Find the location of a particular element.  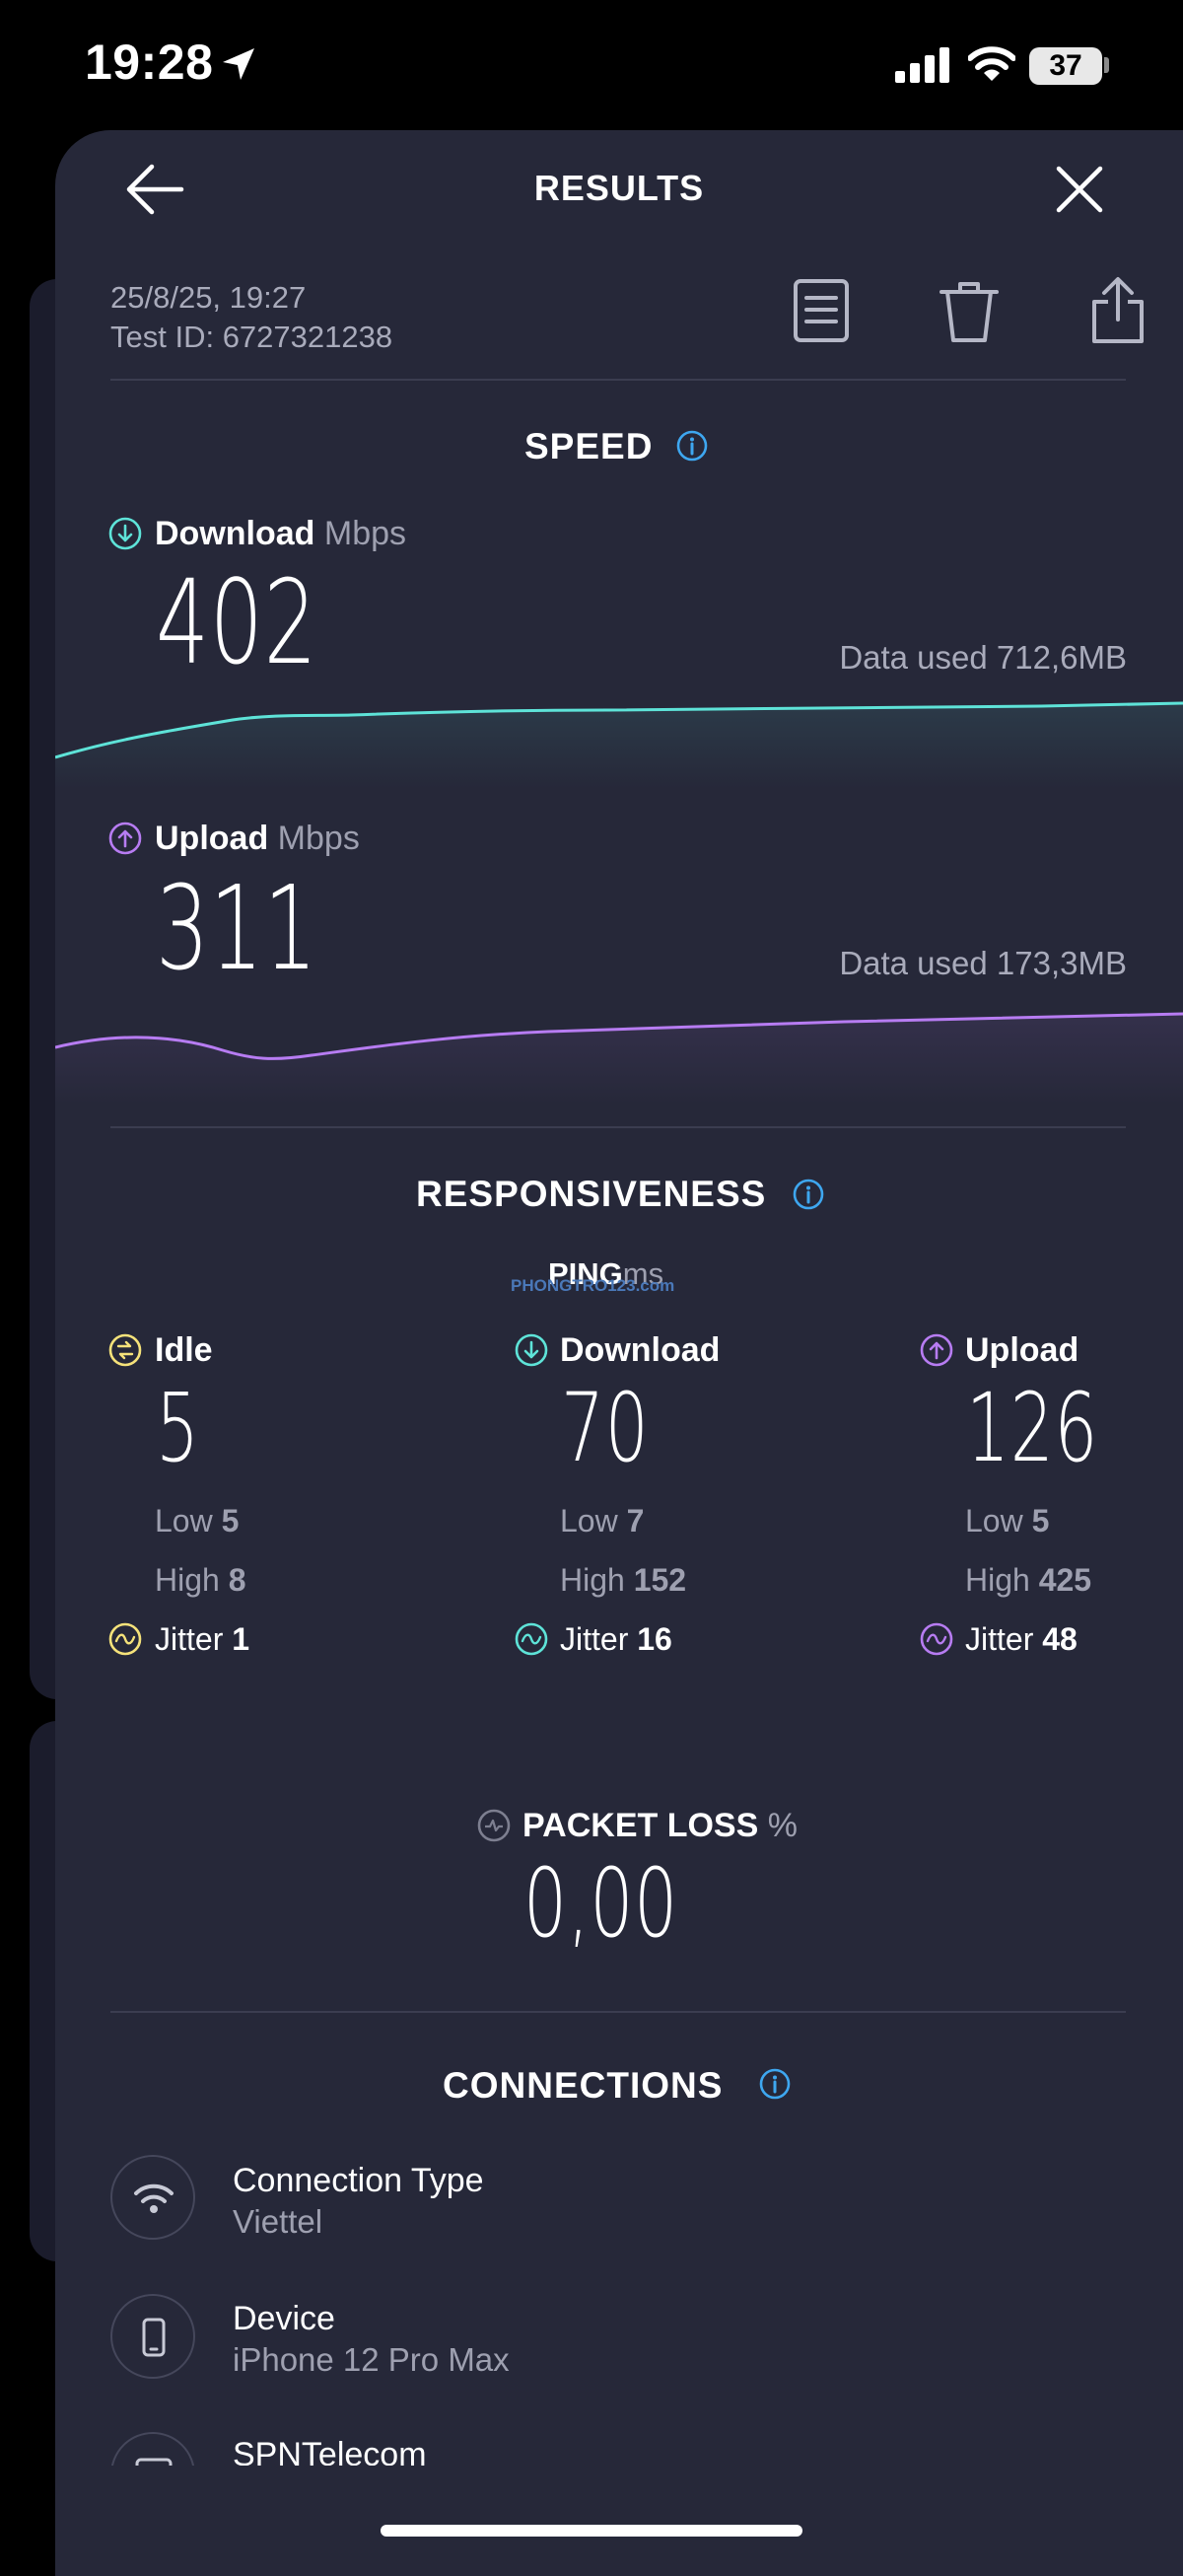

cellular-signal-icon is located at coordinates (922, 65).